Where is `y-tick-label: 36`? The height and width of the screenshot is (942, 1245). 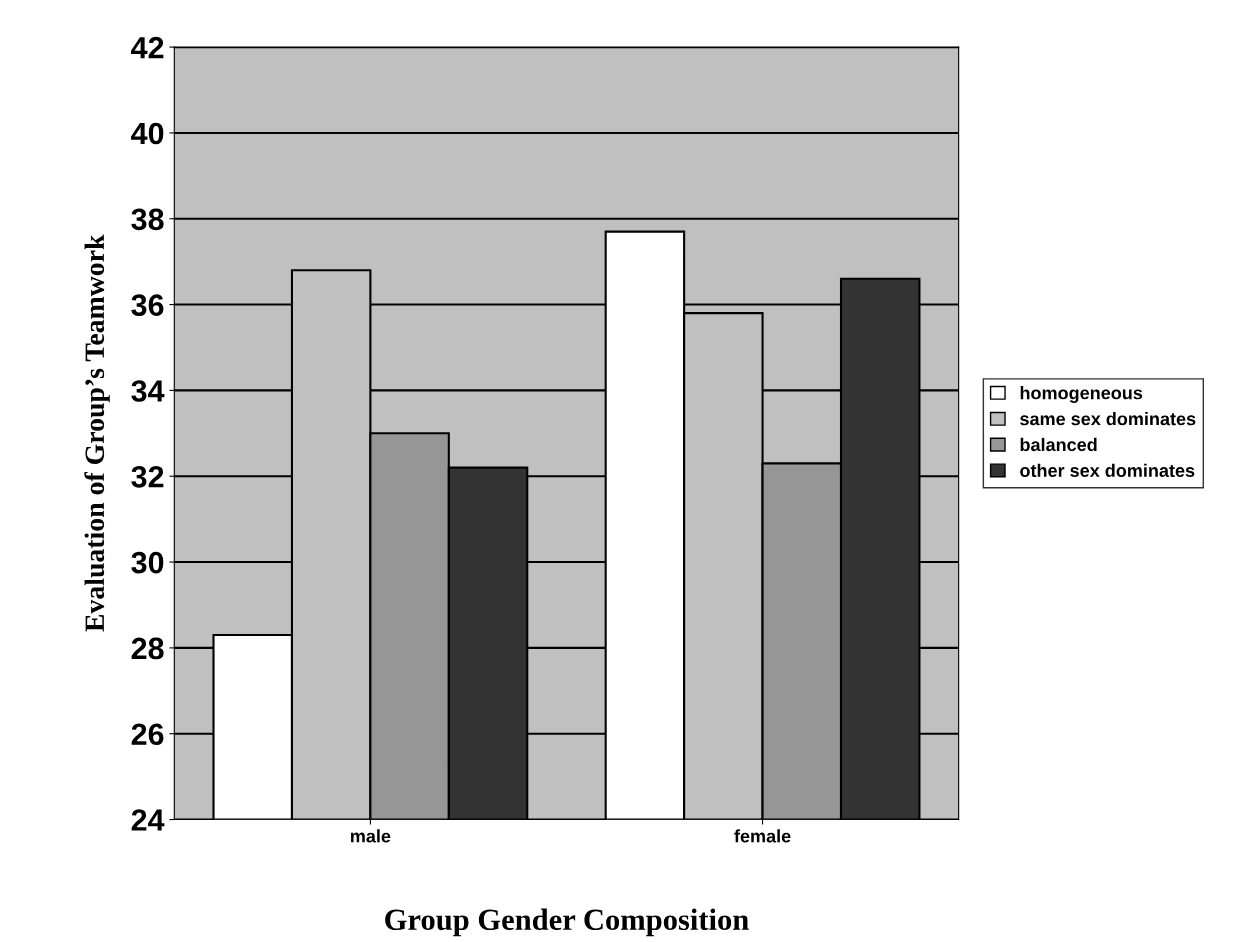 y-tick-label: 36 is located at coordinates (147, 305).